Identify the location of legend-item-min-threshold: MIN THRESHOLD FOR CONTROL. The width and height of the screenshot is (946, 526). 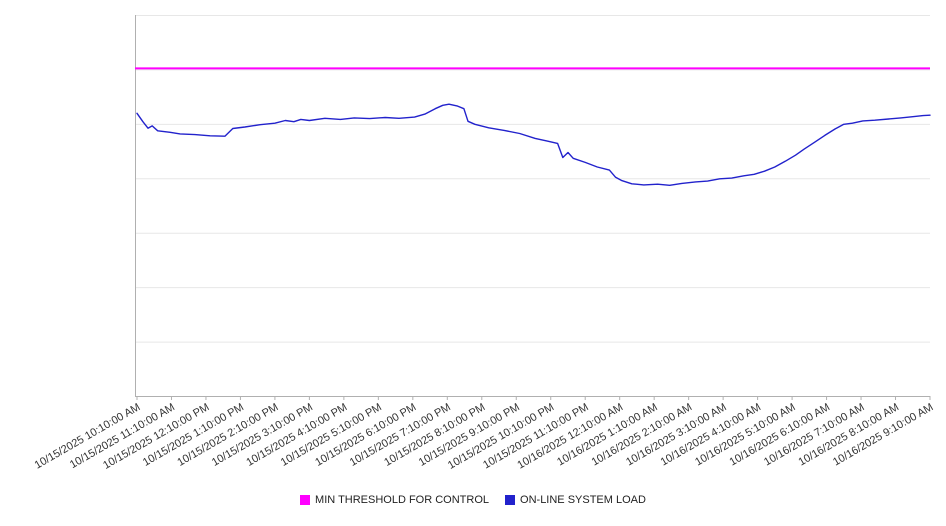
(394, 500).